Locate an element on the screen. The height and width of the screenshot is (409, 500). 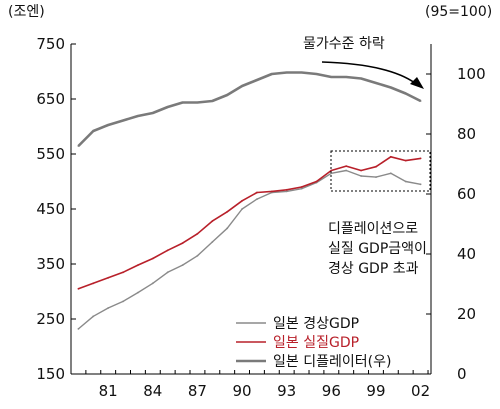
price-decline-arrowhead is located at coordinates (417, 83).